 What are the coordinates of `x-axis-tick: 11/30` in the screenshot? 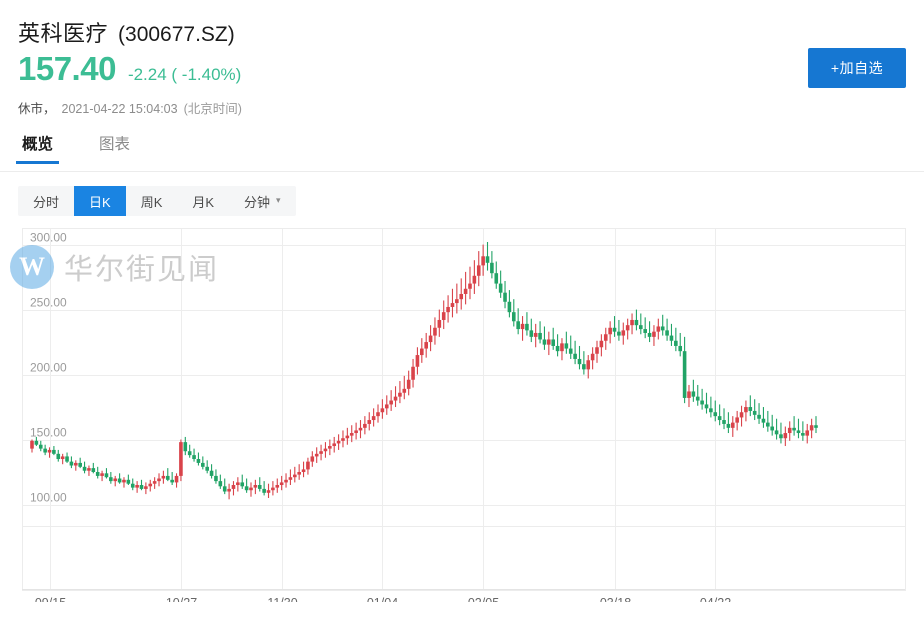 It's located at (282, 599).